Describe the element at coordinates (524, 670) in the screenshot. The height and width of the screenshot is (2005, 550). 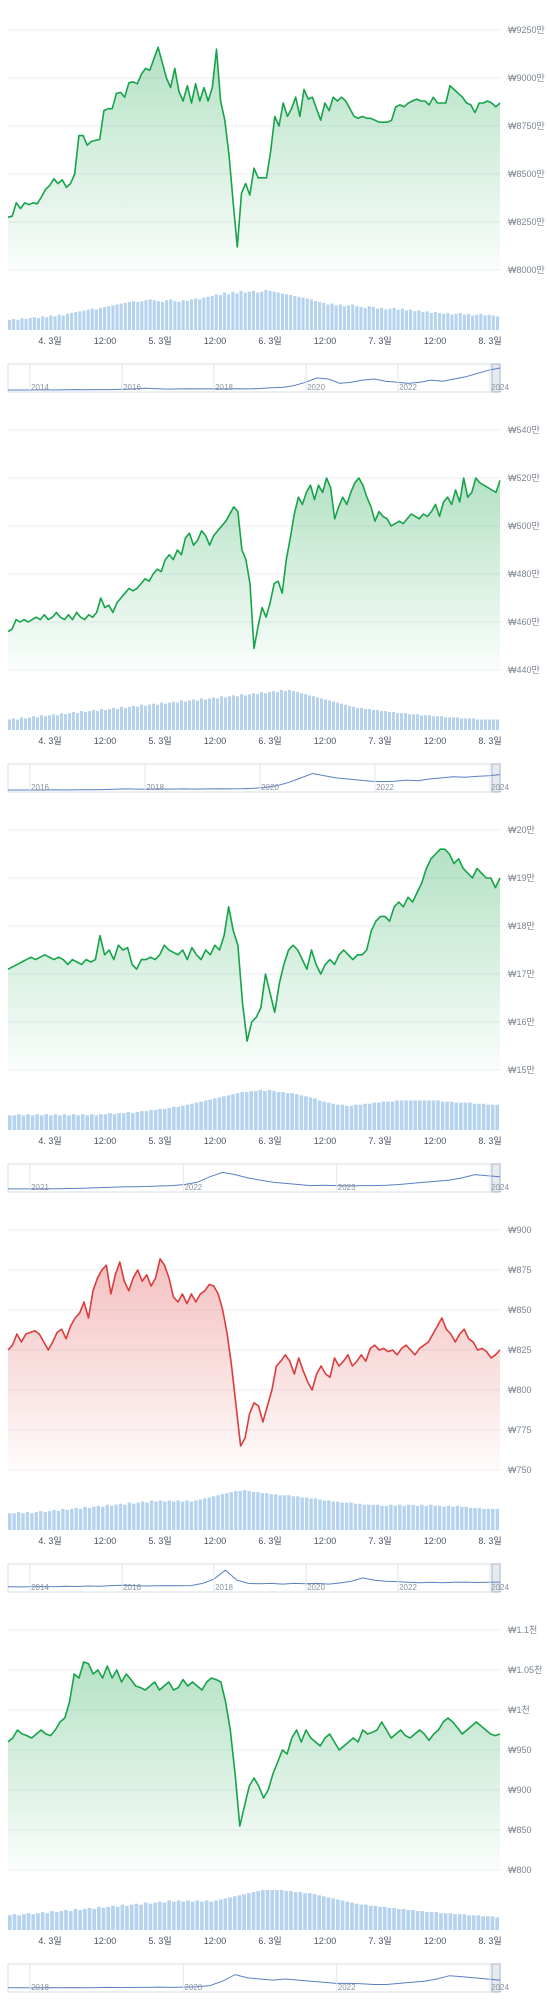
I see `y-tick-label: ₩440만` at that location.